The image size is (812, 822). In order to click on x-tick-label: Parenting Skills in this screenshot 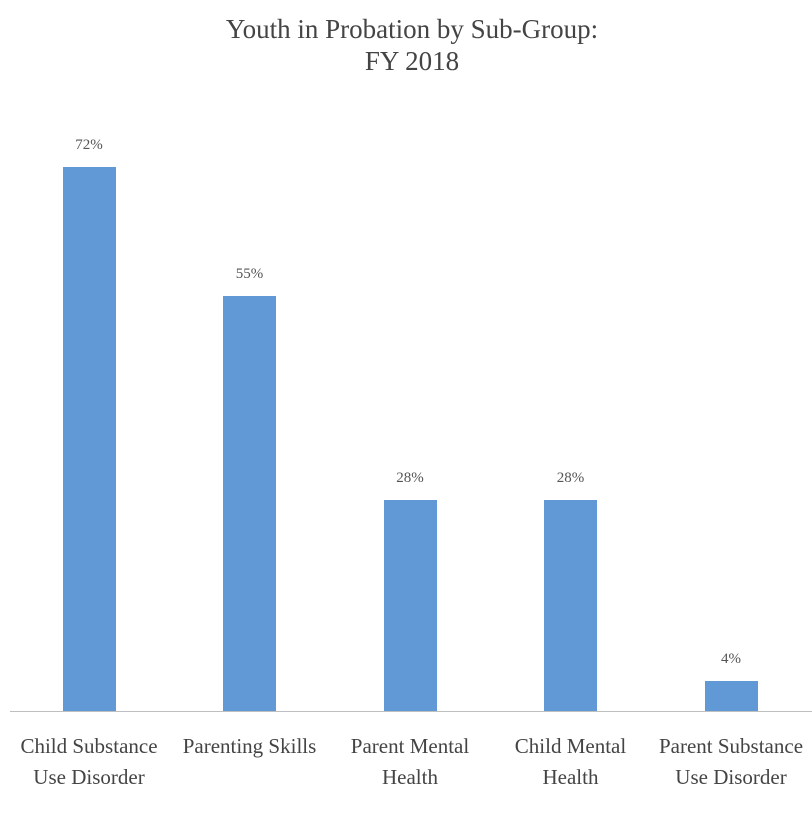, I will do `click(249, 746)`.